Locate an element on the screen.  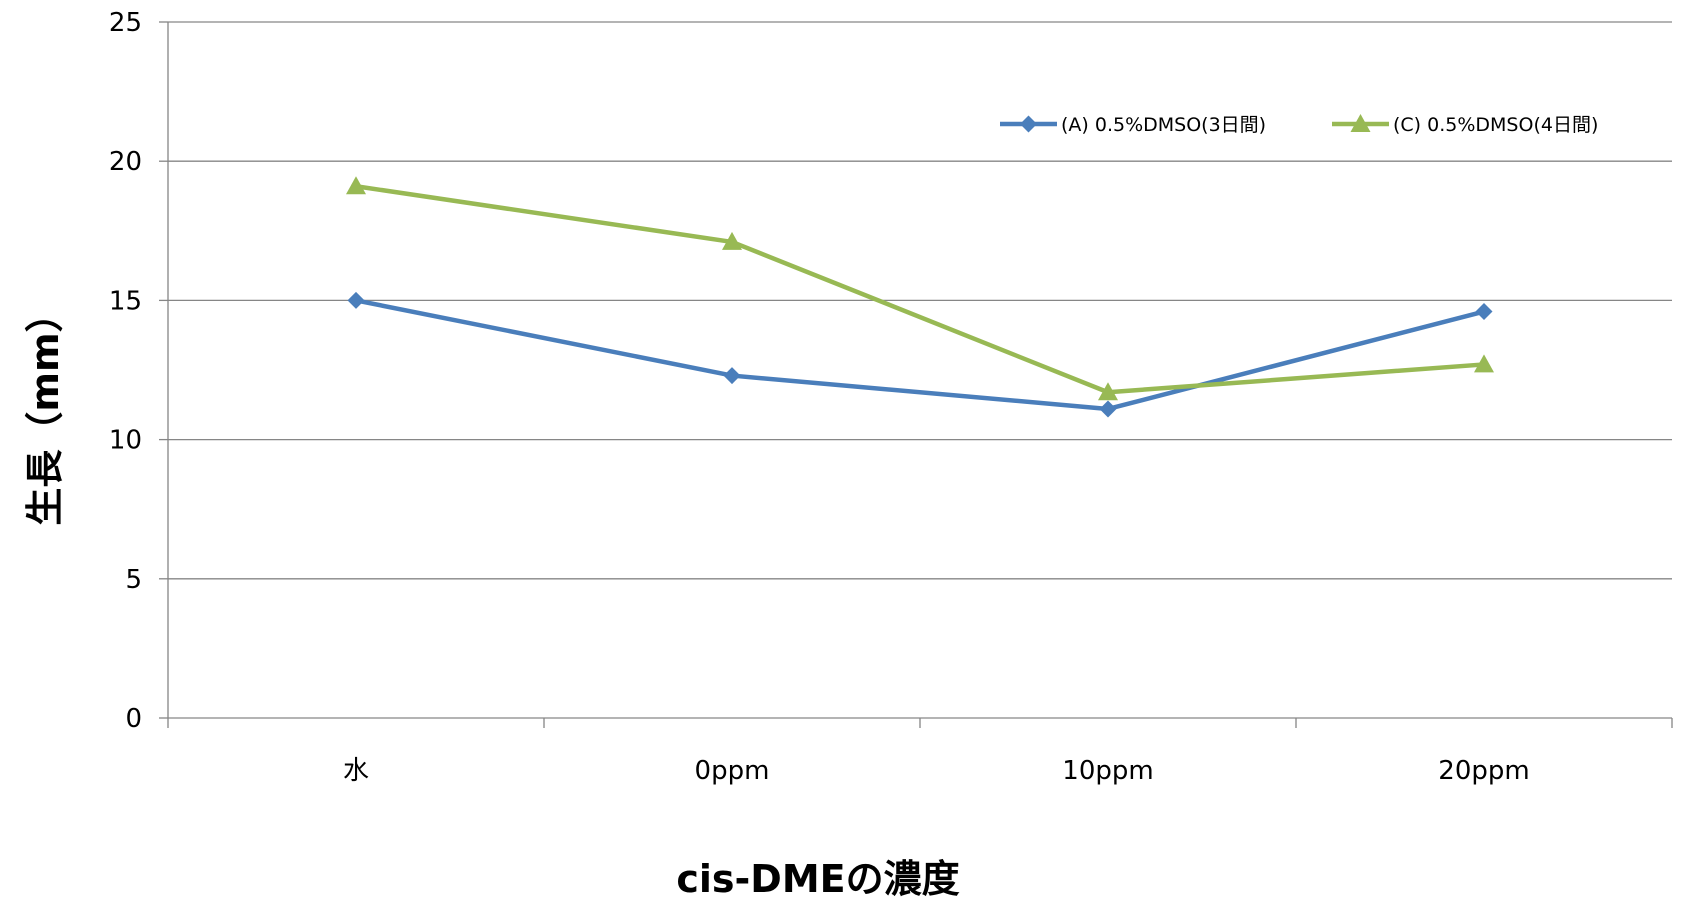
x-tick-label: 0ppm is located at coordinates (732, 771).